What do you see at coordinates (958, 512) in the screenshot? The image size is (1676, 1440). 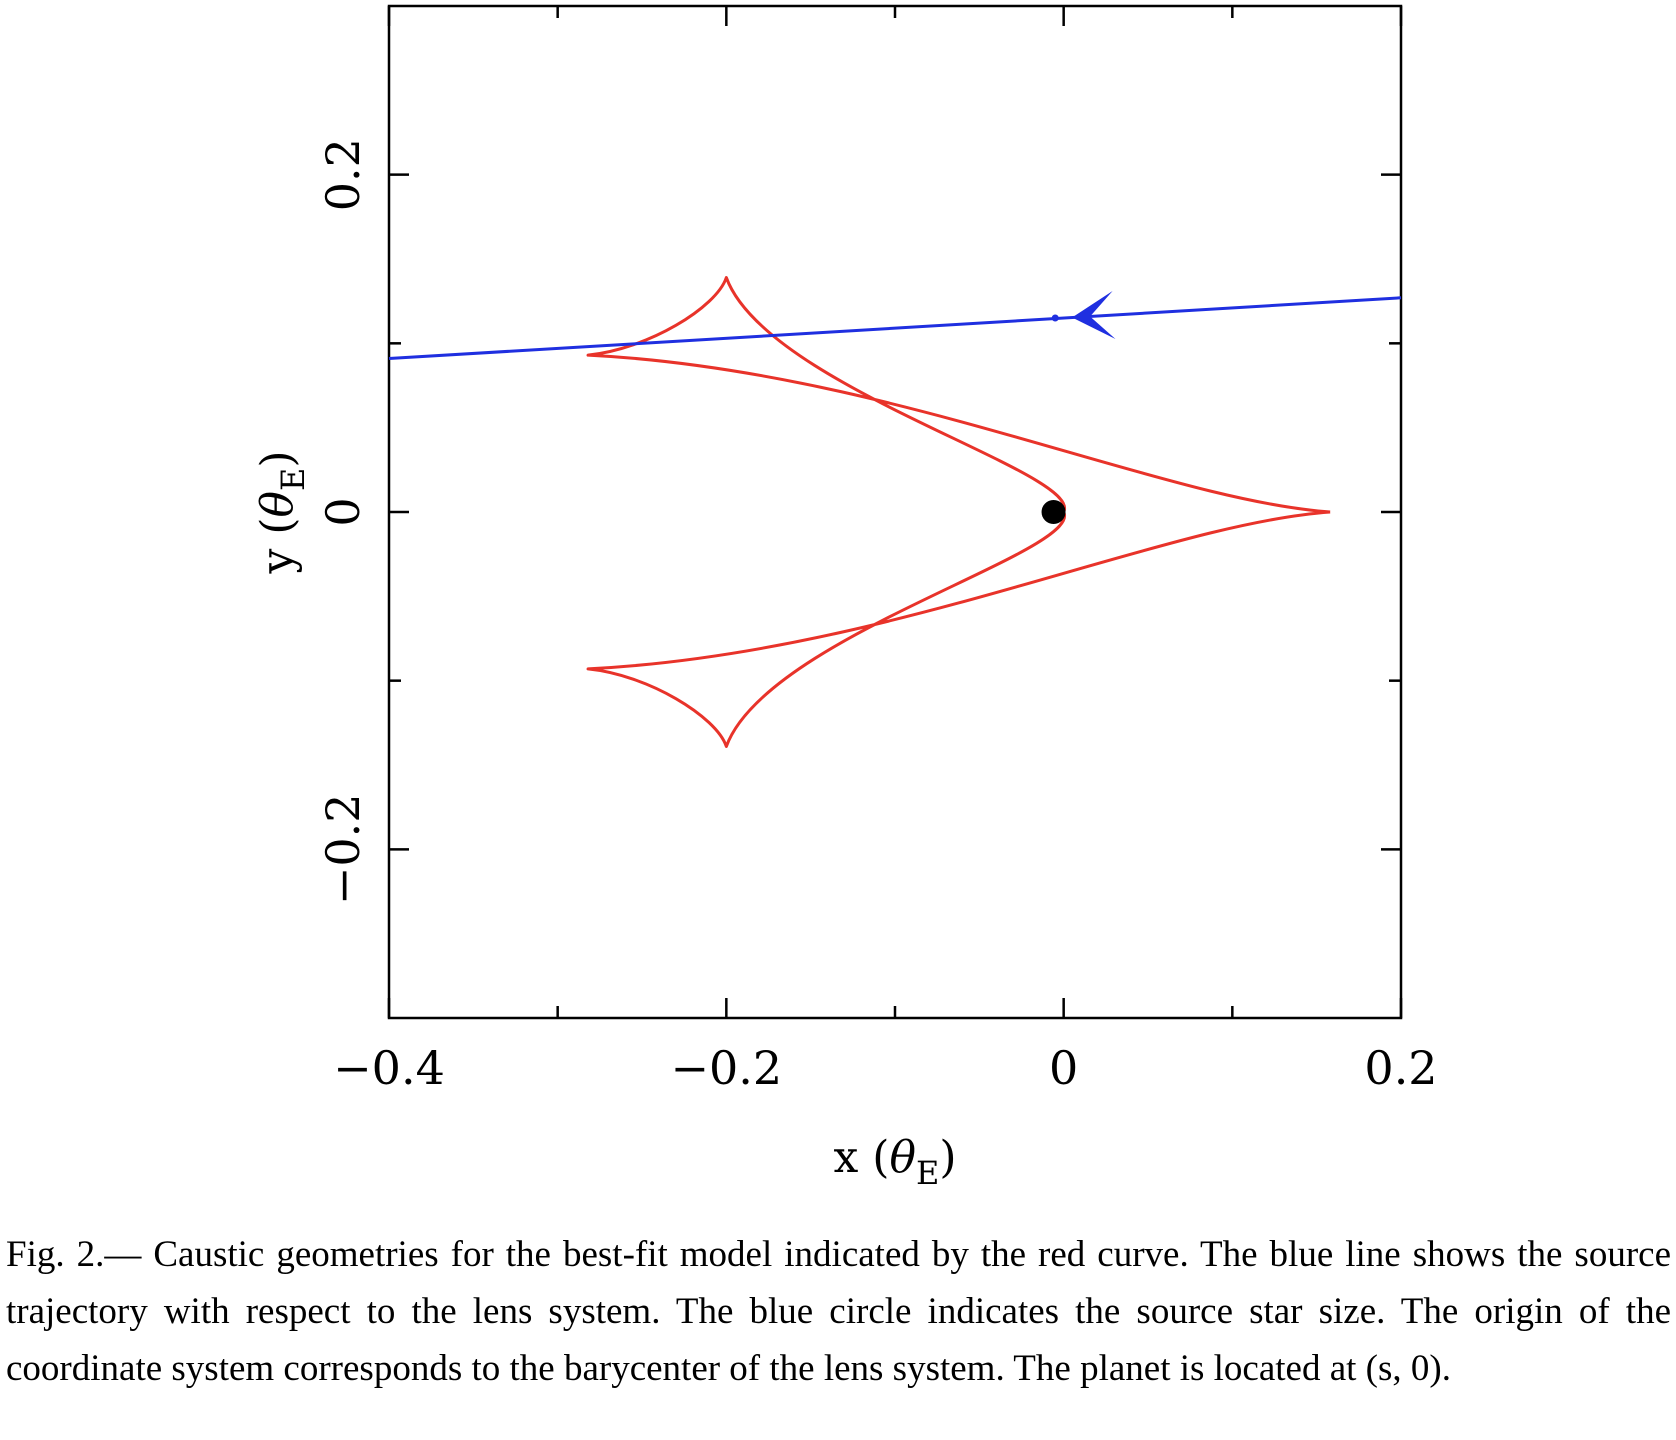 I see `caustic-curve` at bounding box center [958, 512].